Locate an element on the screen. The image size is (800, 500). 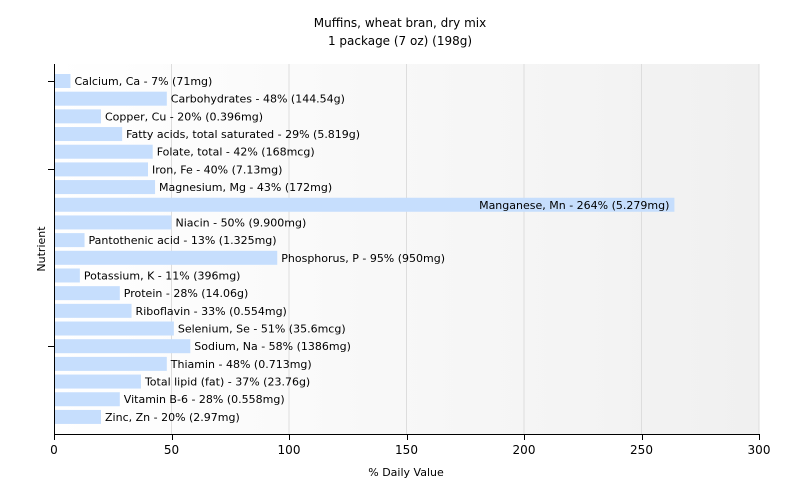
x-tick-label: 50 is located at coordinates (171, 450).